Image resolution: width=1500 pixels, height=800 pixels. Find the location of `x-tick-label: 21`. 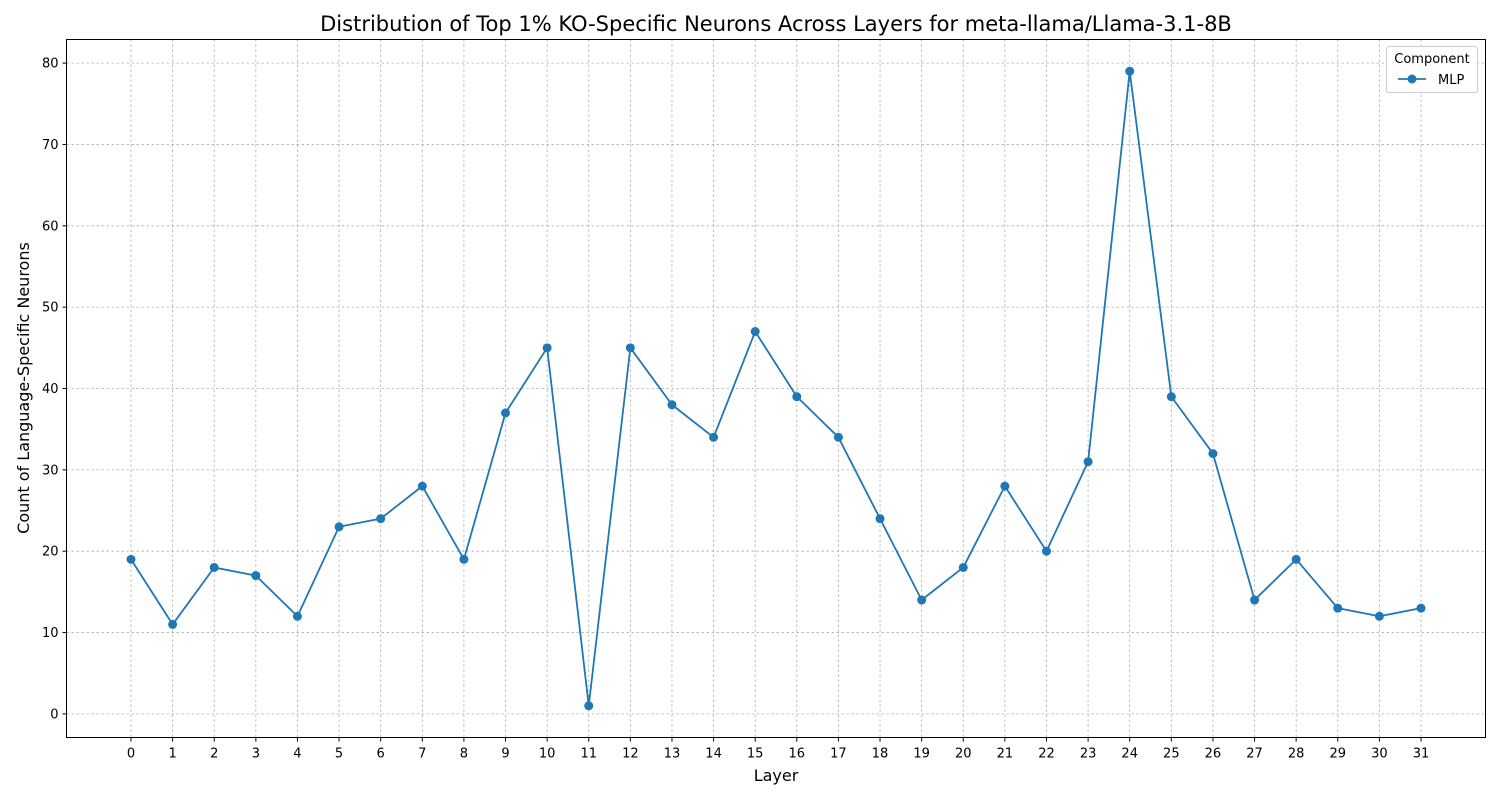

x-tick-label: 21 is located at coordinates (1005, 754).